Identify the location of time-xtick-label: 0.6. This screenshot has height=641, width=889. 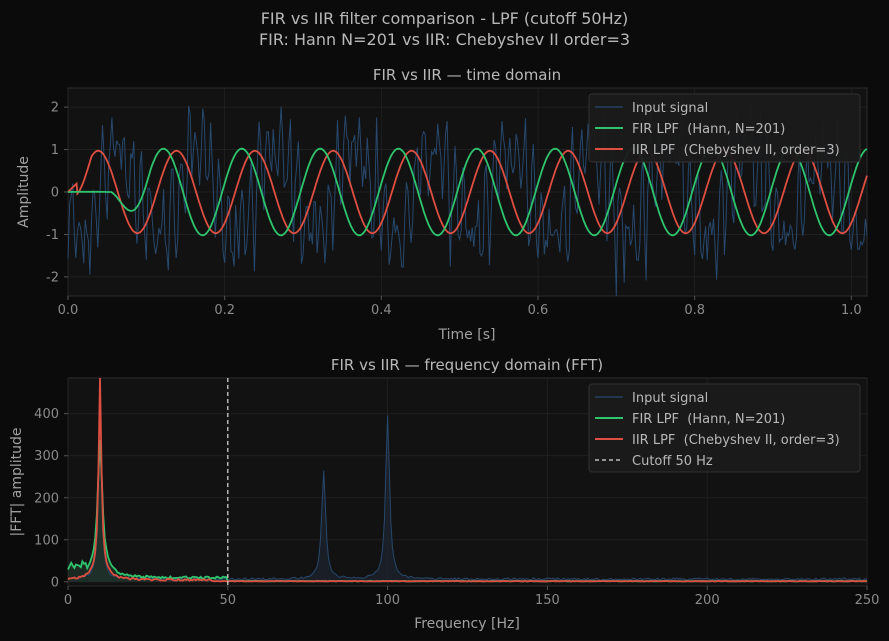
(538, 310).